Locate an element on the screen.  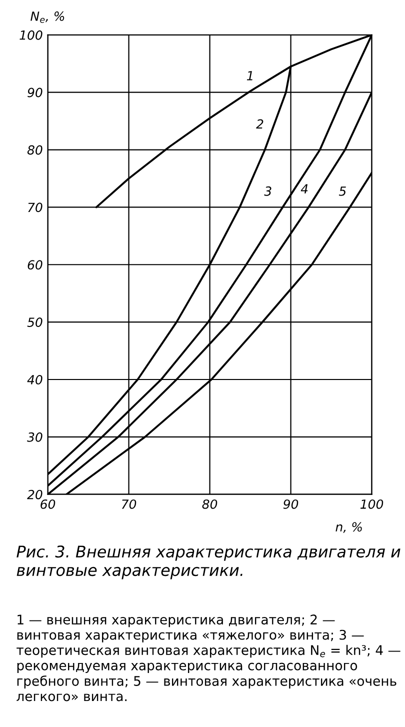
text: Рис. 3. Внешняя характеристика двигателя и винтовые характеристики. is located at coordinates (208, 563).